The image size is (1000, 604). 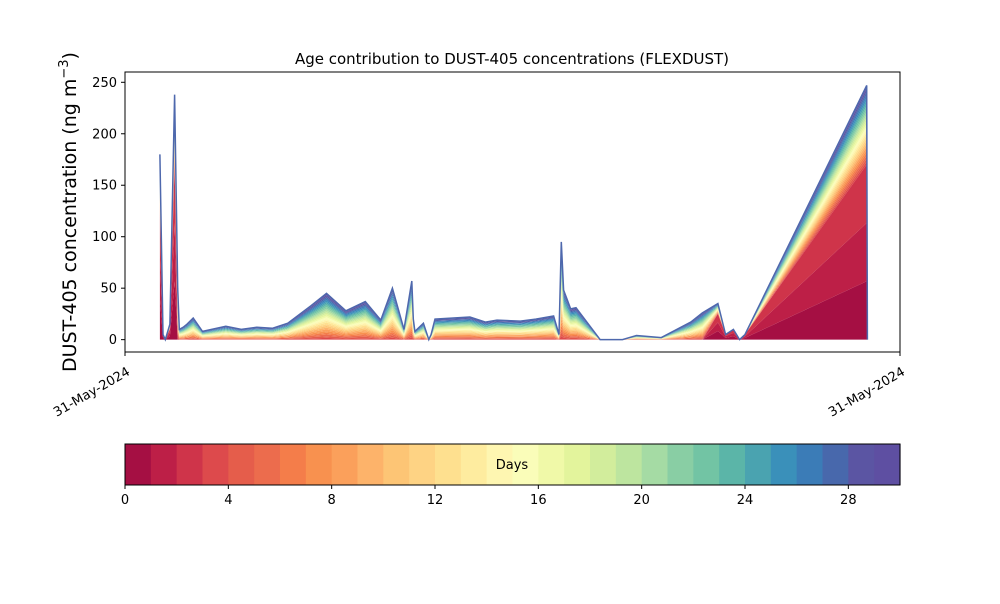 I want to click on colorbar-tick-label: 0, so click(x=125, y=500).